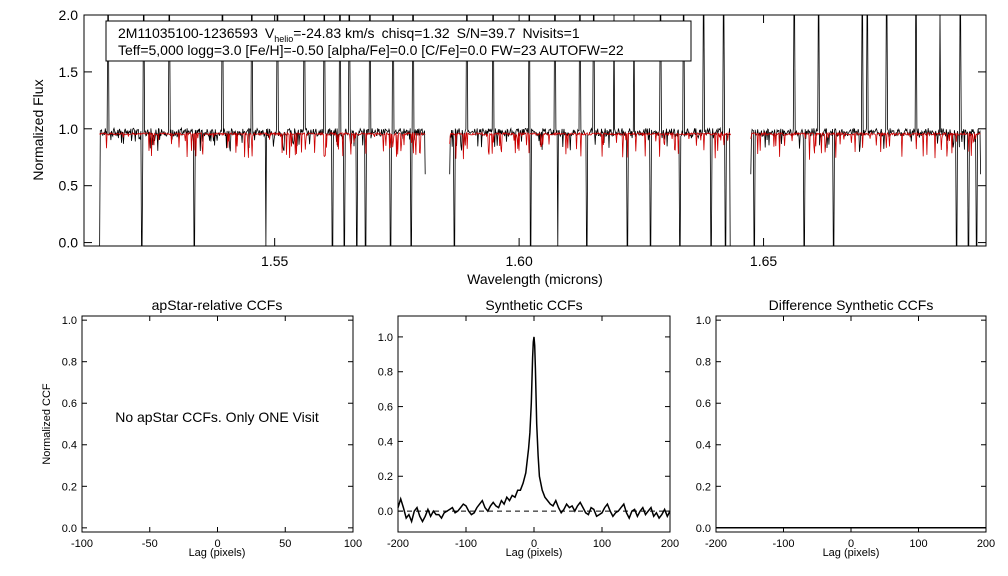 This screenshot has width=1008, height=576. I want to click on difference-ccf-x-axis-label: Lag (pixels), so click(851, 553).